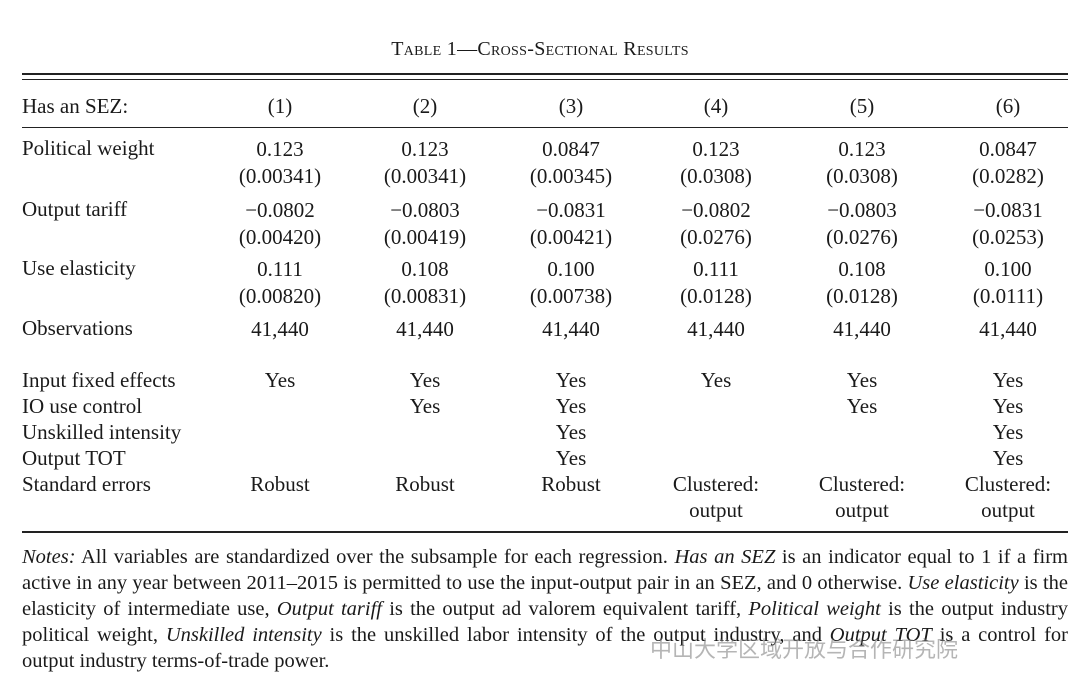 Image resolution: width=1080 pixels, height=695 pixels. Describe the element at coordinates (86, 484) in the screenshot. I see `control-label: Standard errors` at that location.